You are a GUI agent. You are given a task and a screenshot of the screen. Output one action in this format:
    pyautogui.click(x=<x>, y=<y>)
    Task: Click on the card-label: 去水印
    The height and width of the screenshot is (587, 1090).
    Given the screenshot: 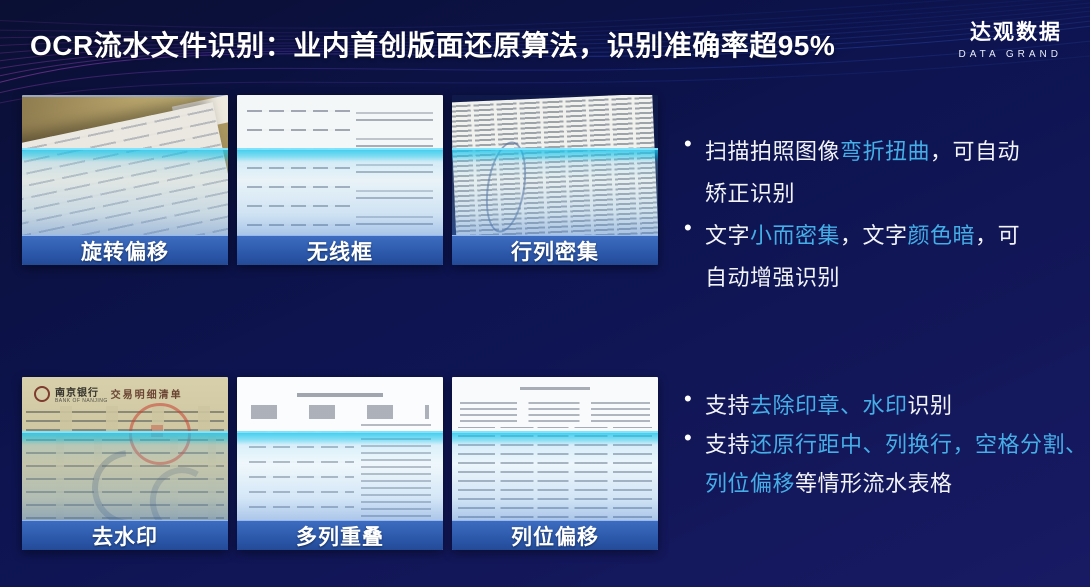 What is the action you would take?
    pyautogui.click(x=125, y=535)
    